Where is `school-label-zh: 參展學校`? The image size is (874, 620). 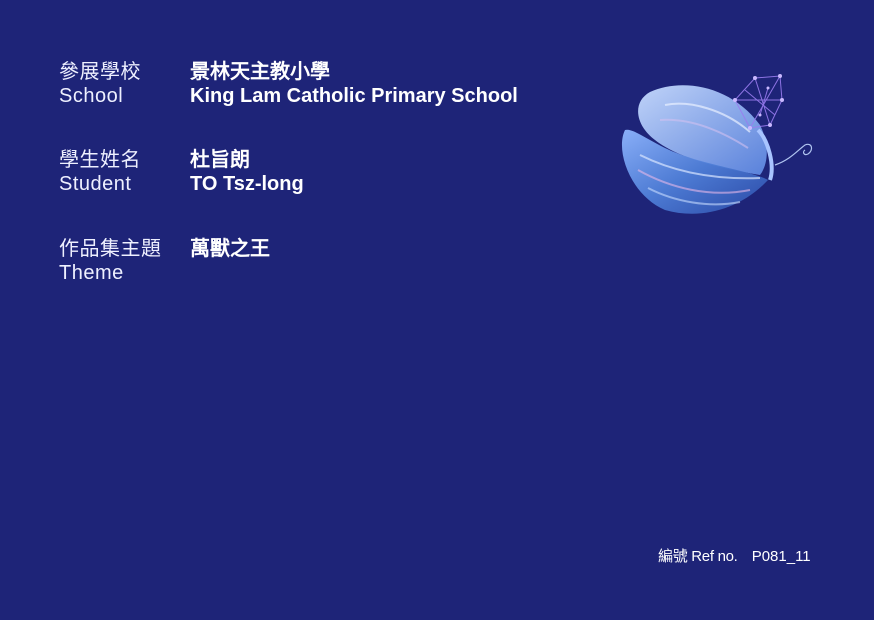
school-label-zh: 參展學校 is located at coordinates (100, 72).